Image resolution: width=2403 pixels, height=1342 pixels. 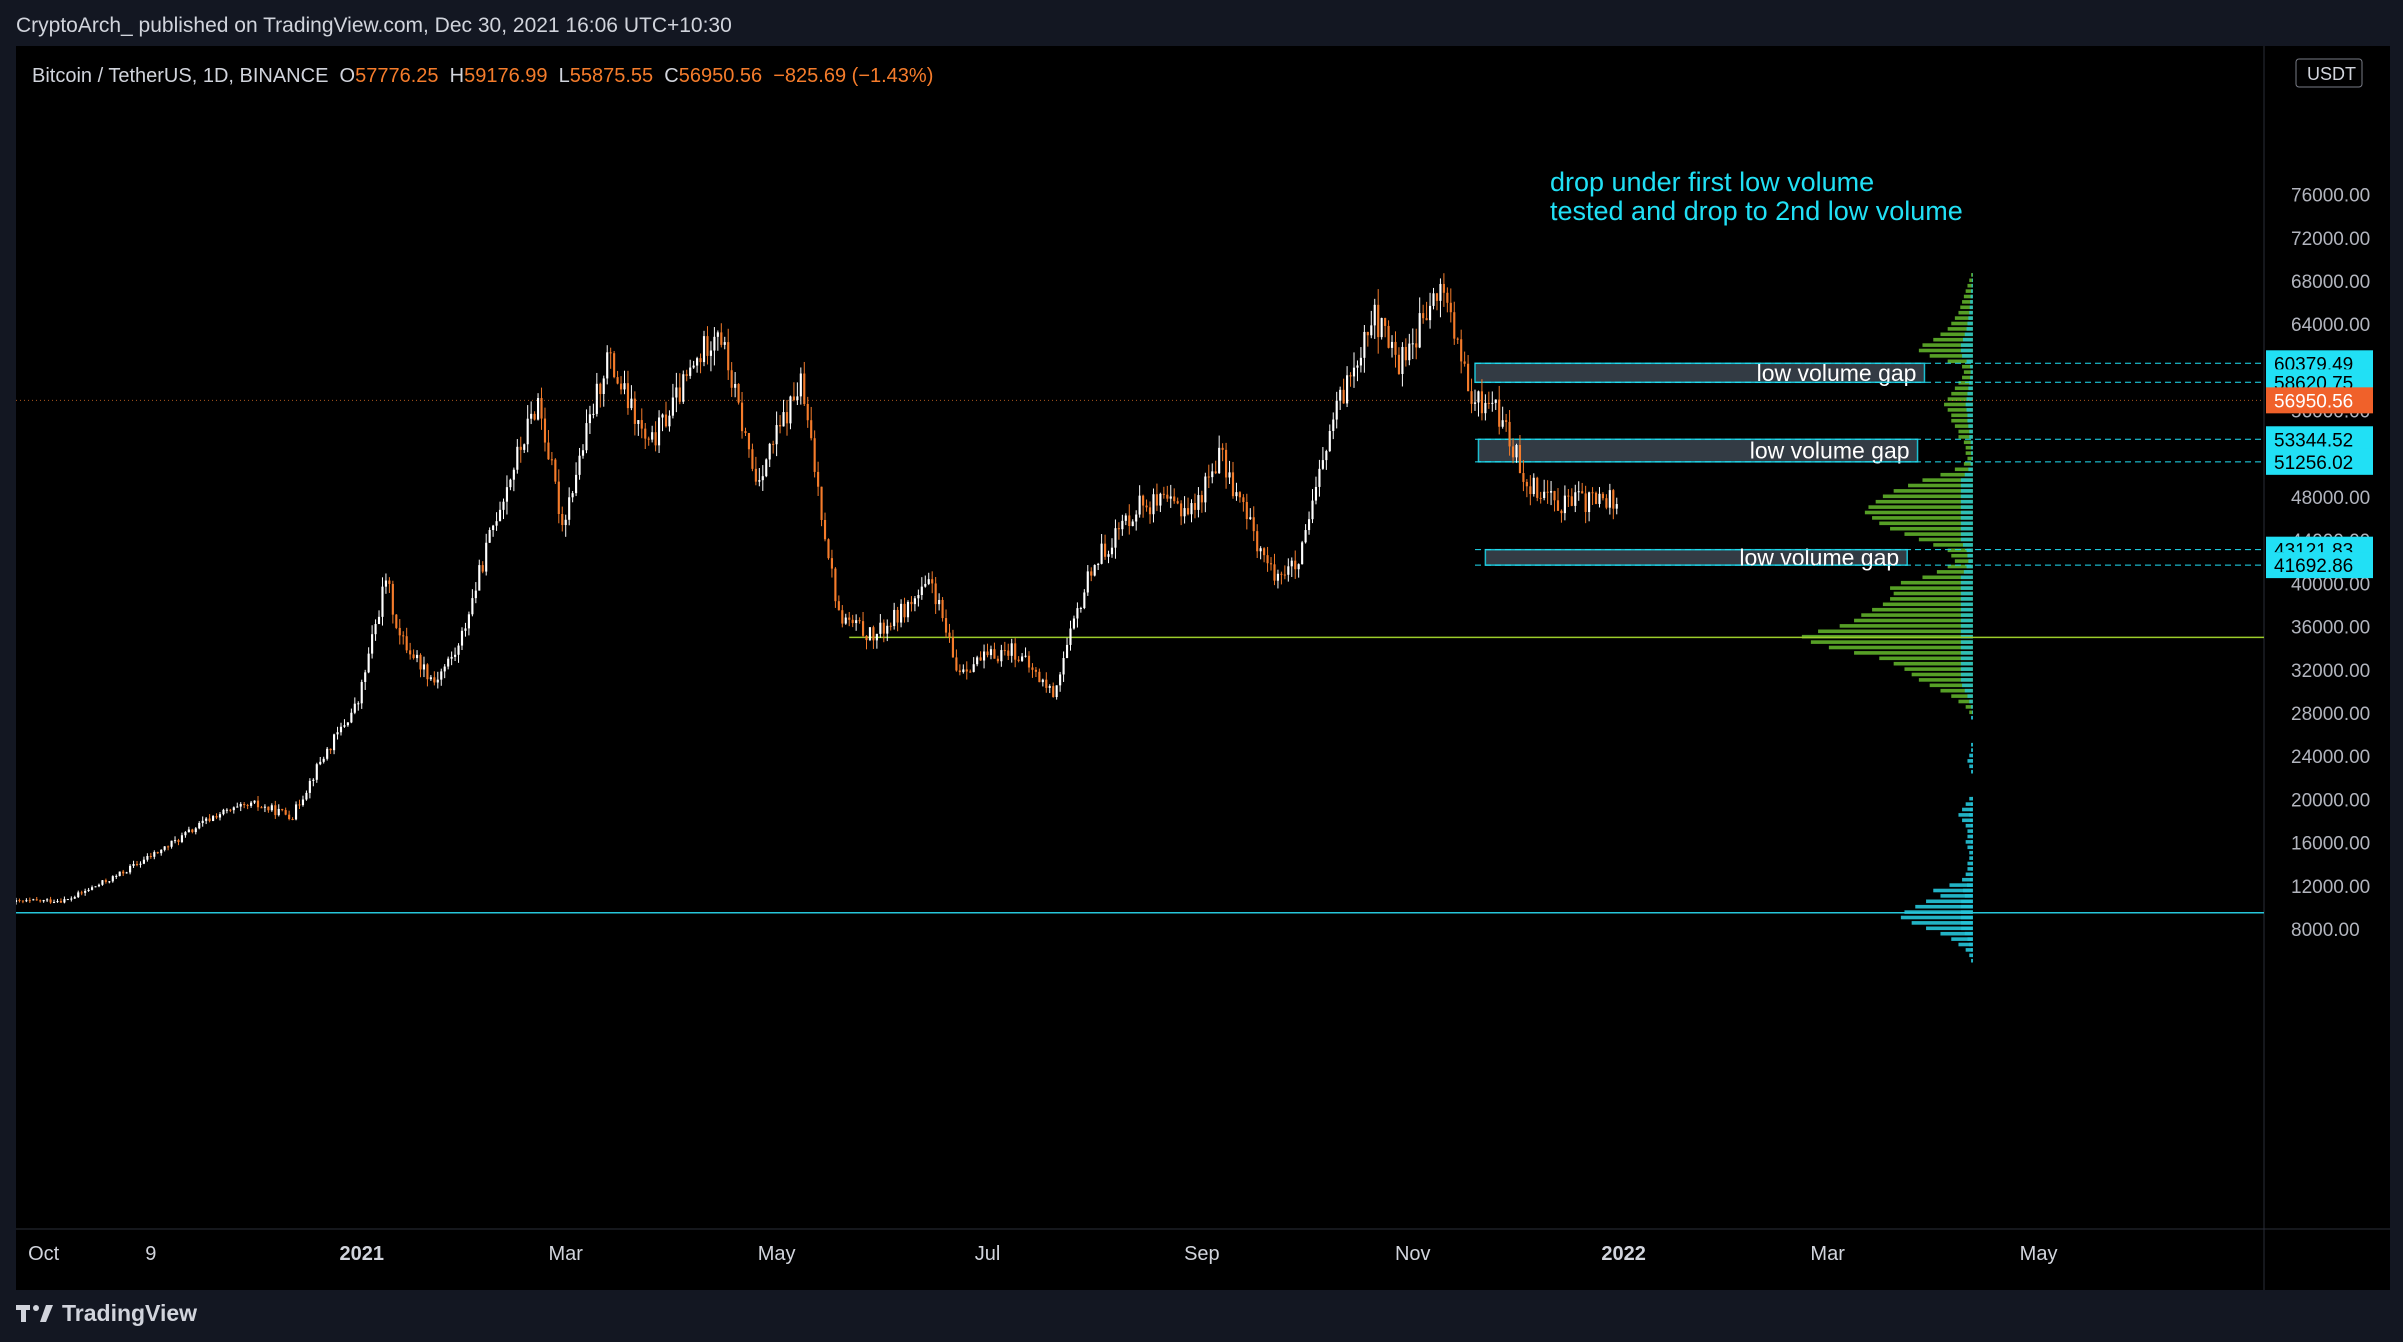 I want to click on last-price-tag: 56950.56, so click(x=2319, y=400).